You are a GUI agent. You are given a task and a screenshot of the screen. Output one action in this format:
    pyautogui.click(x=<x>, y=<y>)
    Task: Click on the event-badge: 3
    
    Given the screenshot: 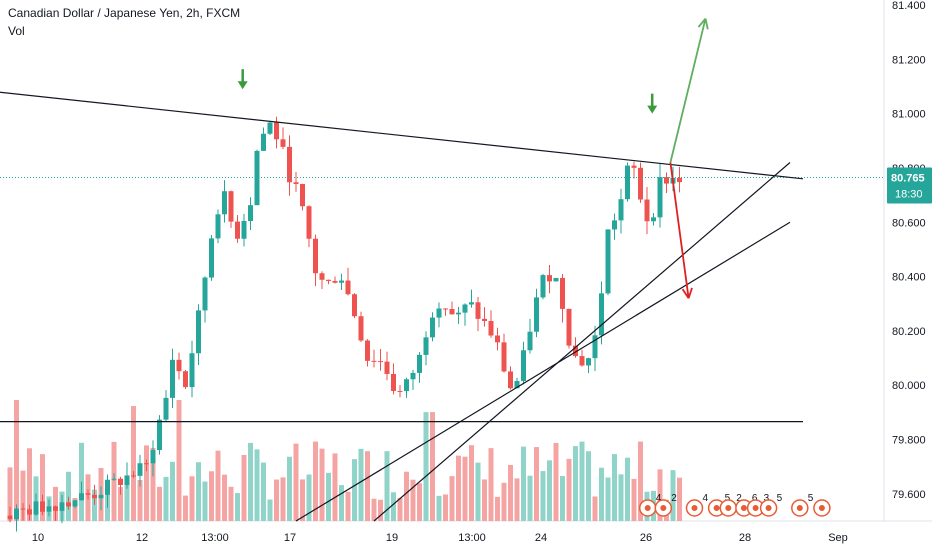 What is the action you would take?
    pyautogui.click(x=758, y=505)
    